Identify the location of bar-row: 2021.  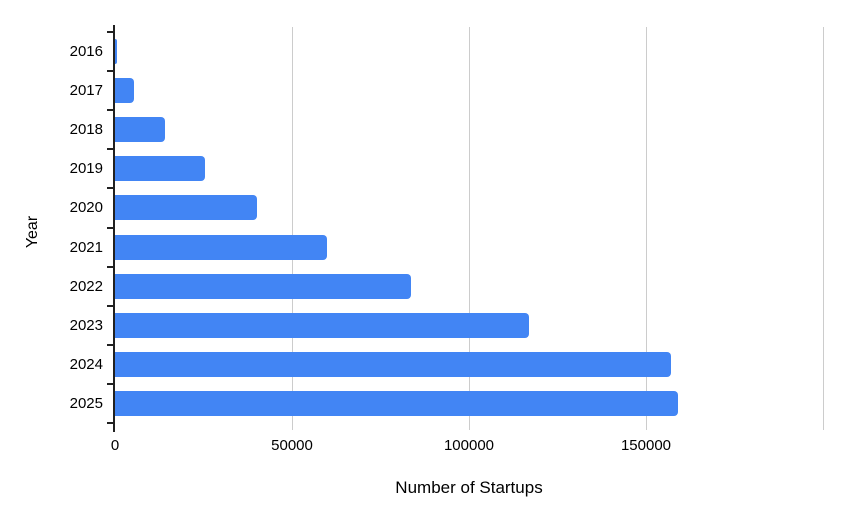
(446, 246).